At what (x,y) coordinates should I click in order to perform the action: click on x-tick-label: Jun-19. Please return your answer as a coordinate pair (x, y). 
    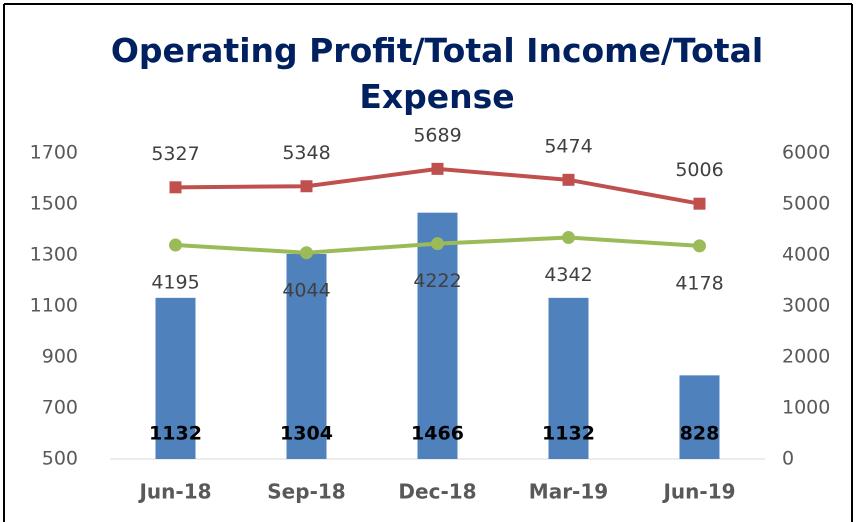
    Looking at the image, I should click on (698, 492).